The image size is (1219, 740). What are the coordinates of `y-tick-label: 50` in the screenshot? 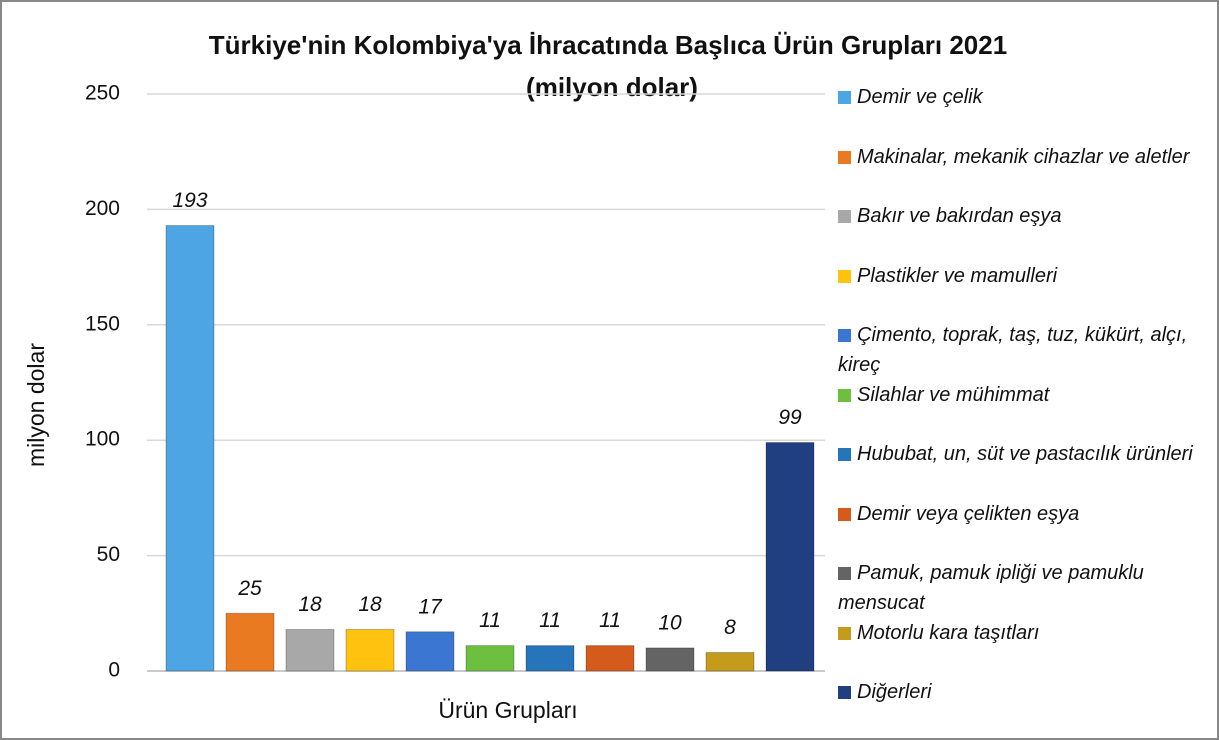 It's located at (108, 554).